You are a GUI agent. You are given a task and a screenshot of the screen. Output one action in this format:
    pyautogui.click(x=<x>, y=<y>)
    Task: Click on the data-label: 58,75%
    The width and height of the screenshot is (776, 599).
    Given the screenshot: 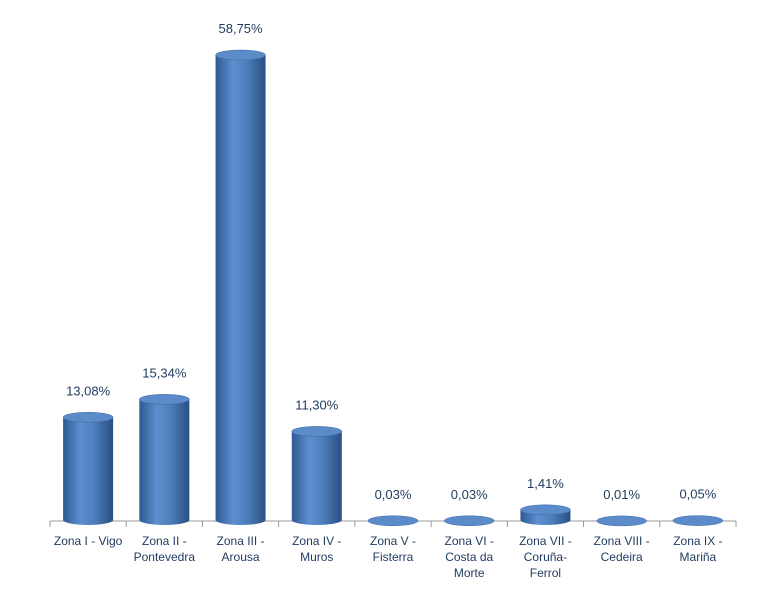 What is the action you would take?
    pyautogui.click(x=241, y=28)
    